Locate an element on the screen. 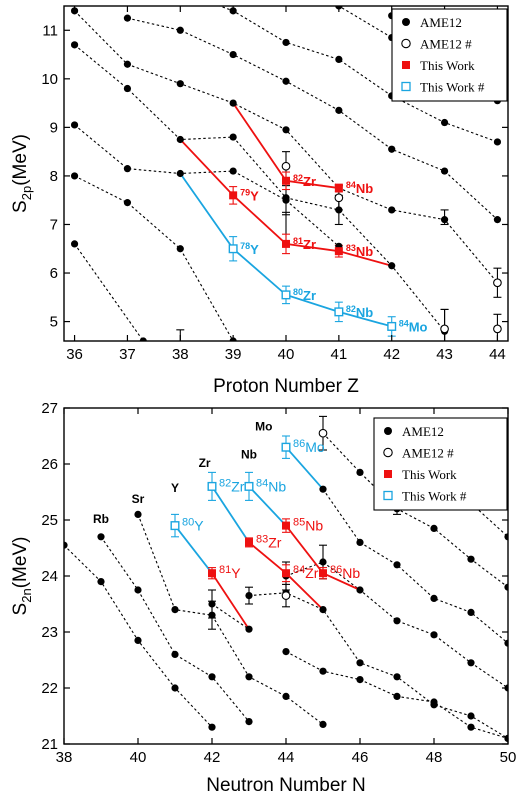  x-tick-label-3: 44 is located at coordinates (286, 757).